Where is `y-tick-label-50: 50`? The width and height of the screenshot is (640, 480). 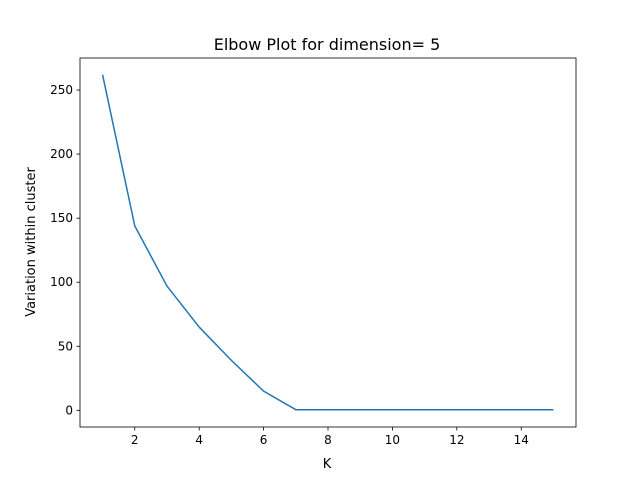 y-tick-label-50: 50 is located at coordinates (65, 346).